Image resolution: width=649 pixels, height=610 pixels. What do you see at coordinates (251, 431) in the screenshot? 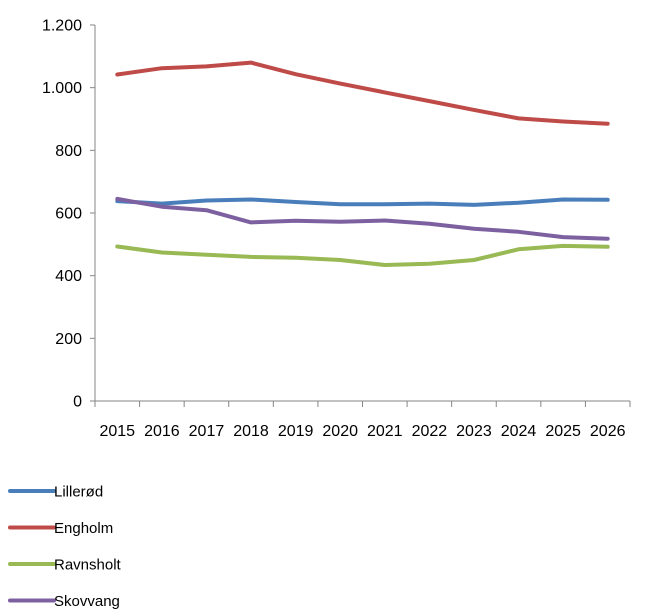
I see `x-tick-label: 2018` at bounding box center [251, 431].